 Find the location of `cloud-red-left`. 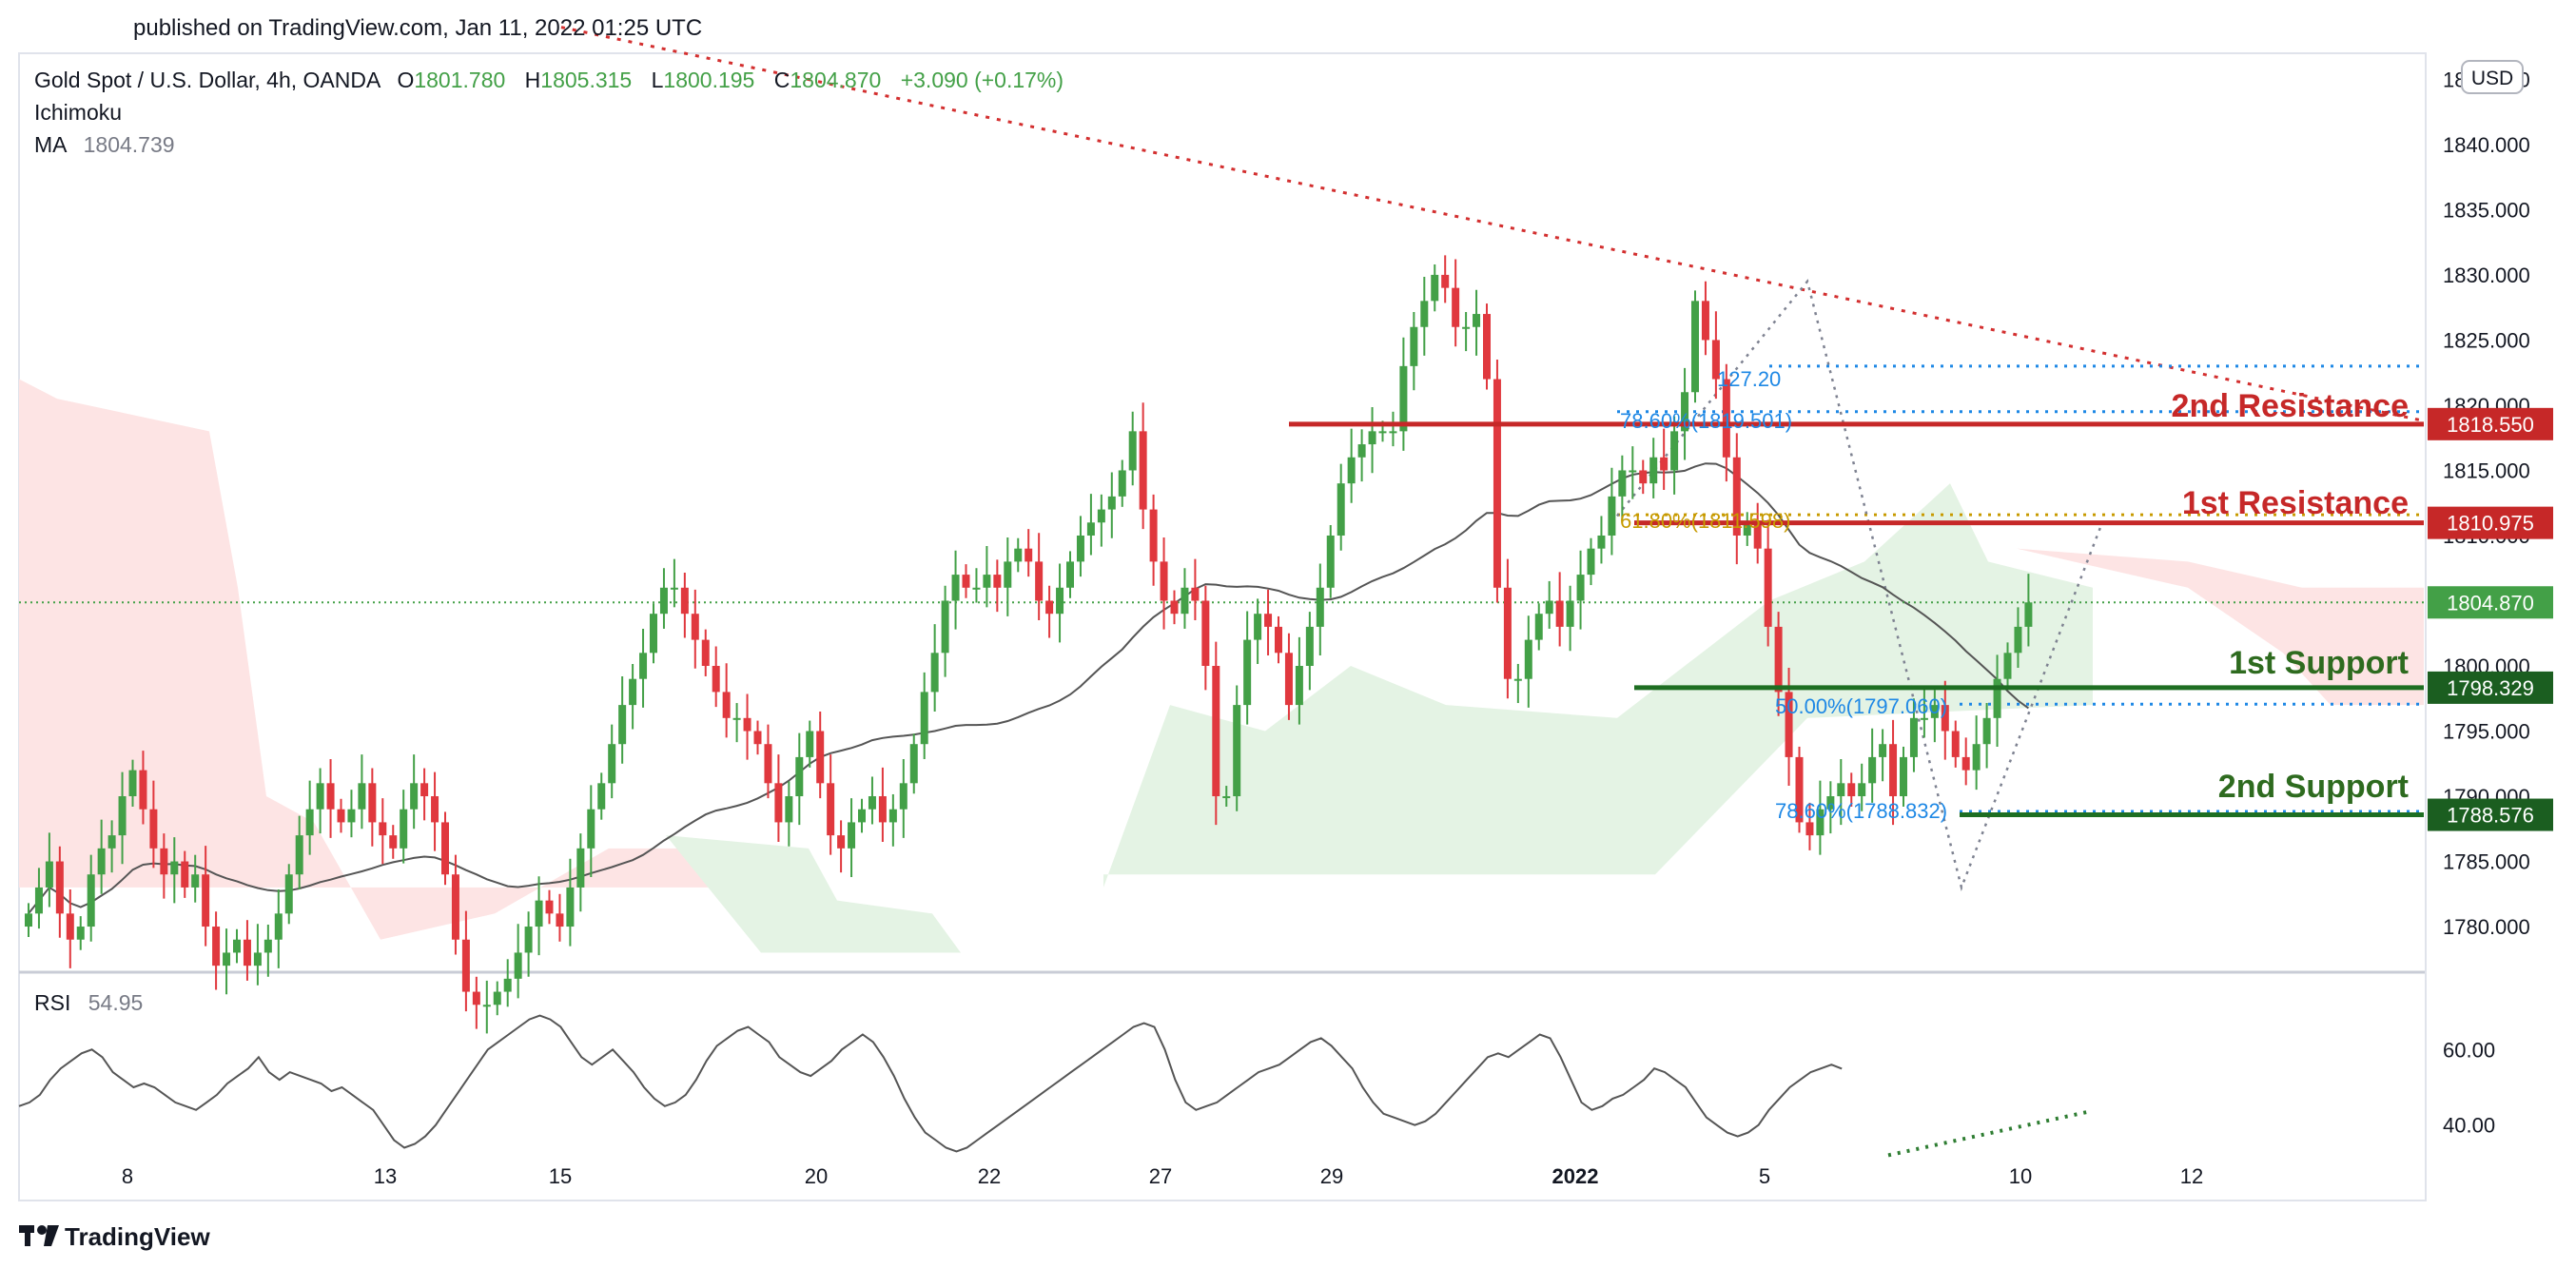

cloud-red-left is located at coordinates (390, 659).